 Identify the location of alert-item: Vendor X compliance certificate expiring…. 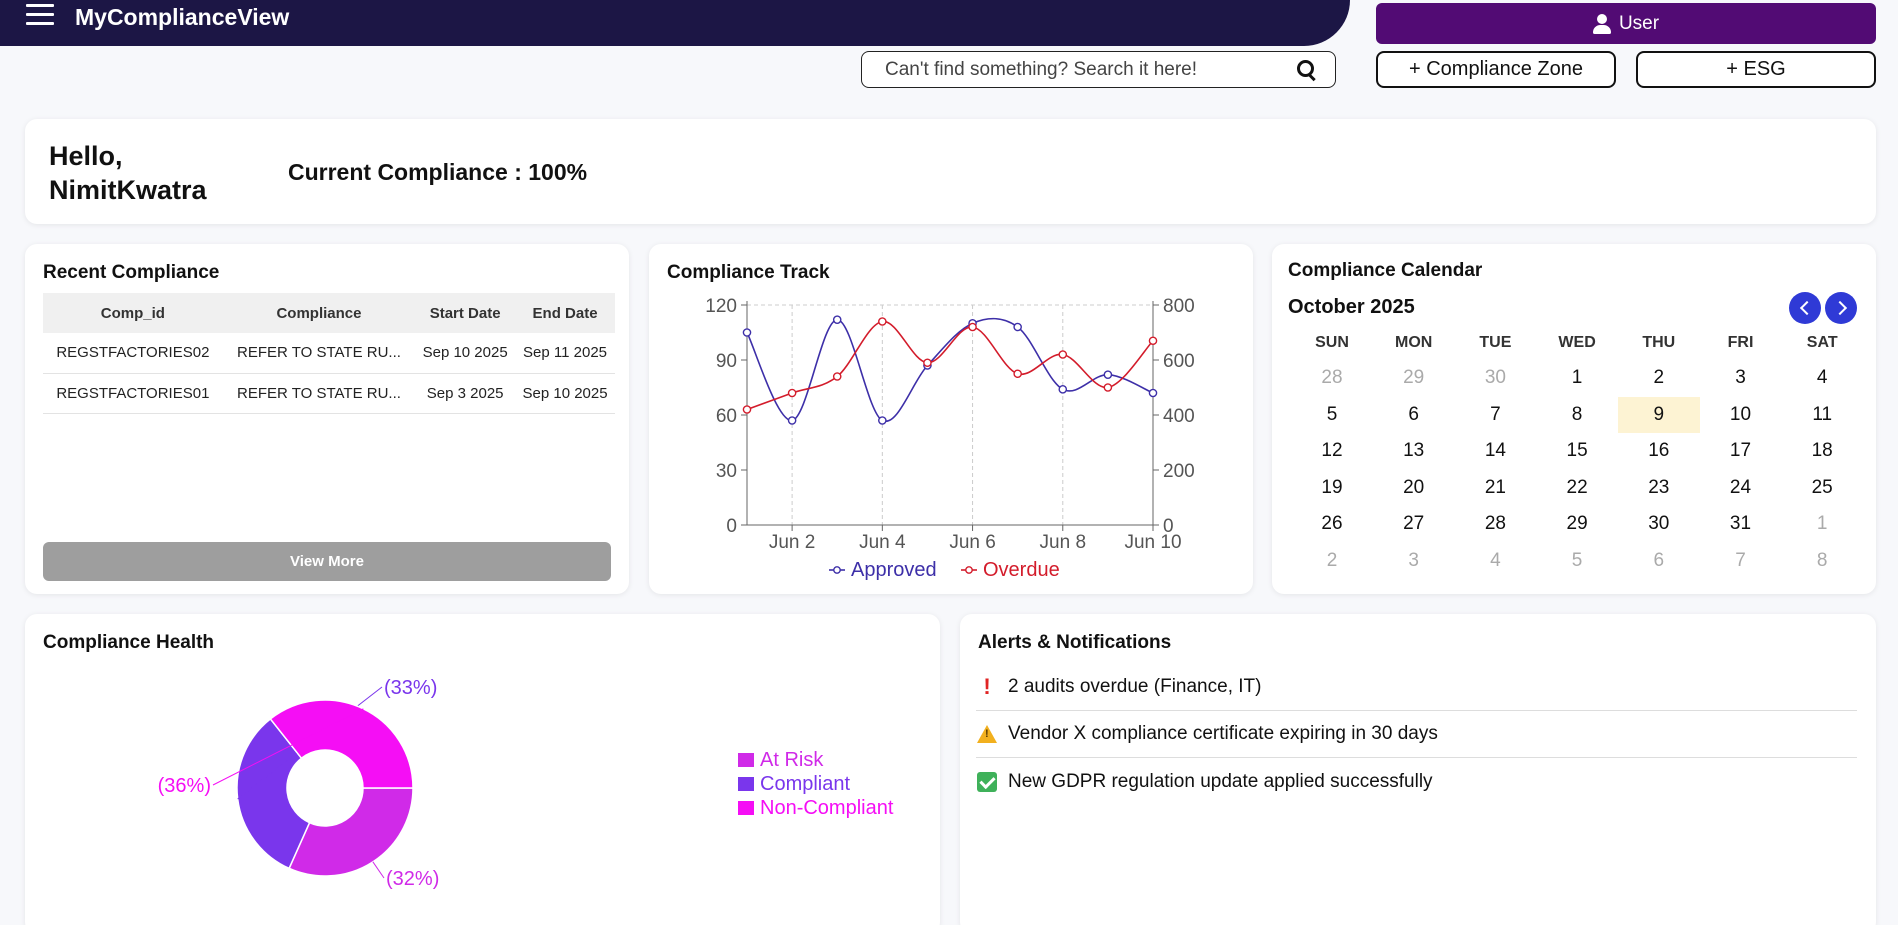
(1416, 734).